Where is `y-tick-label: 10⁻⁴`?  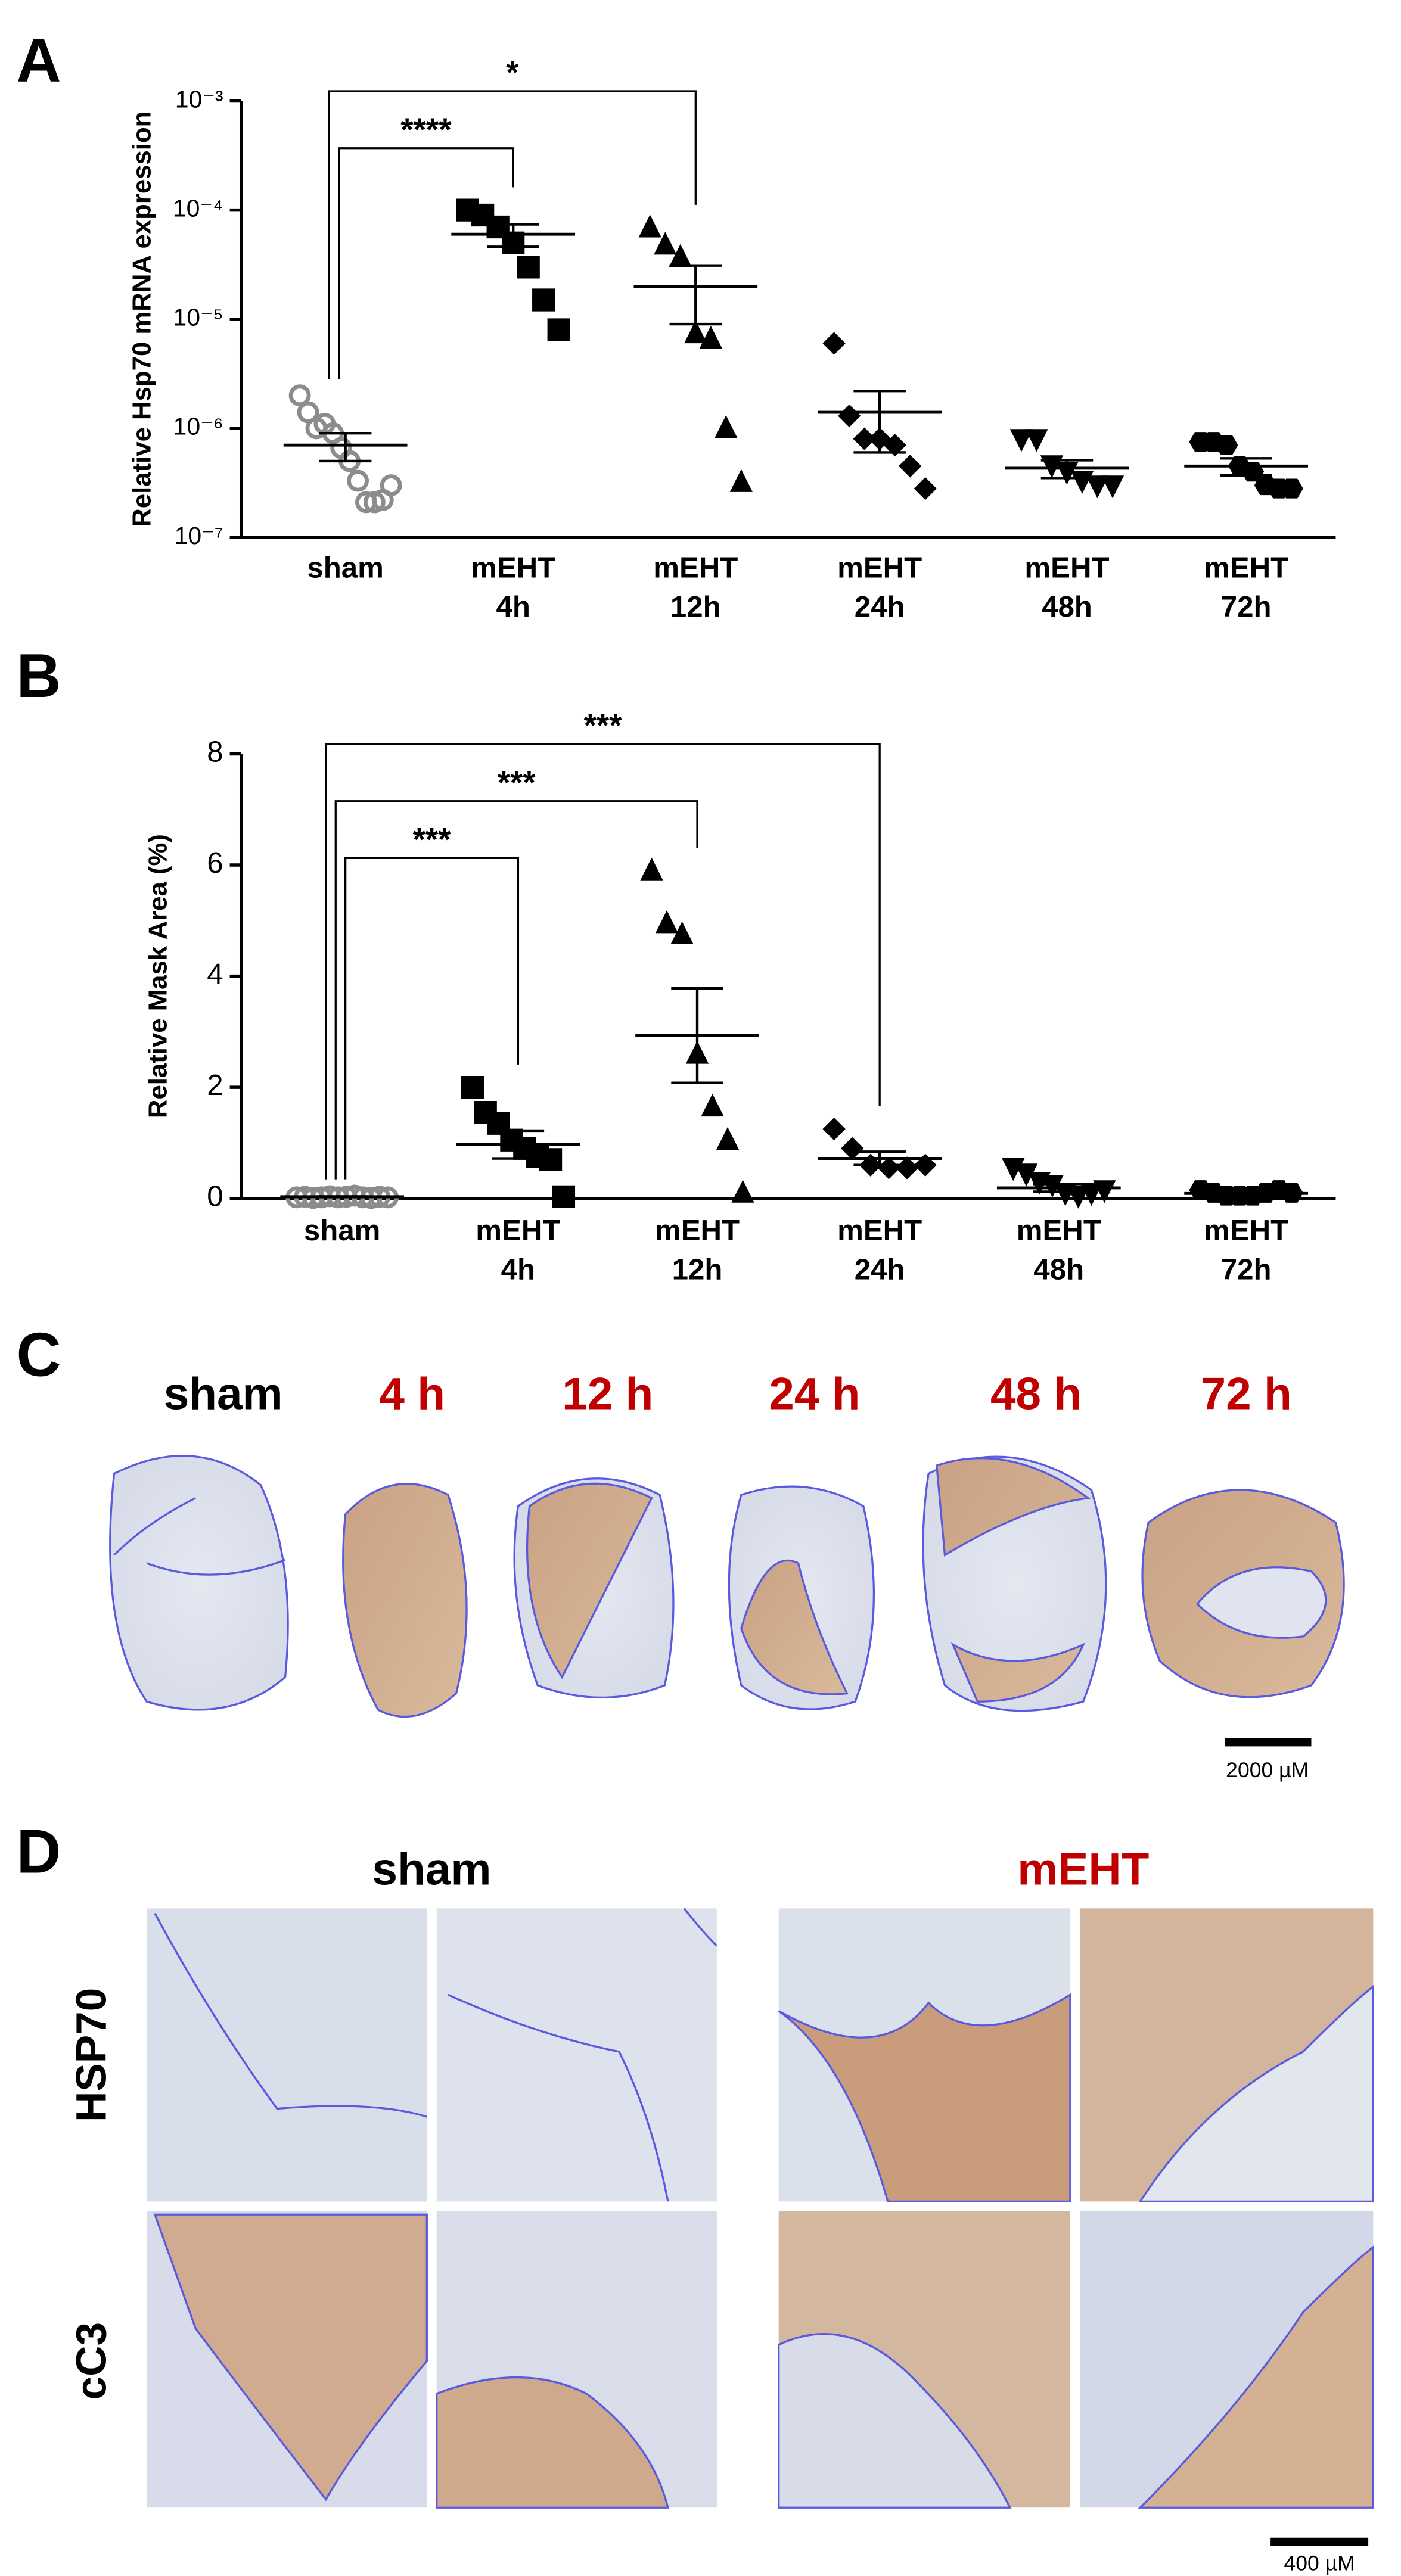
y-tick-label: 10⁻⁴ is located at coordinates (198, 208).